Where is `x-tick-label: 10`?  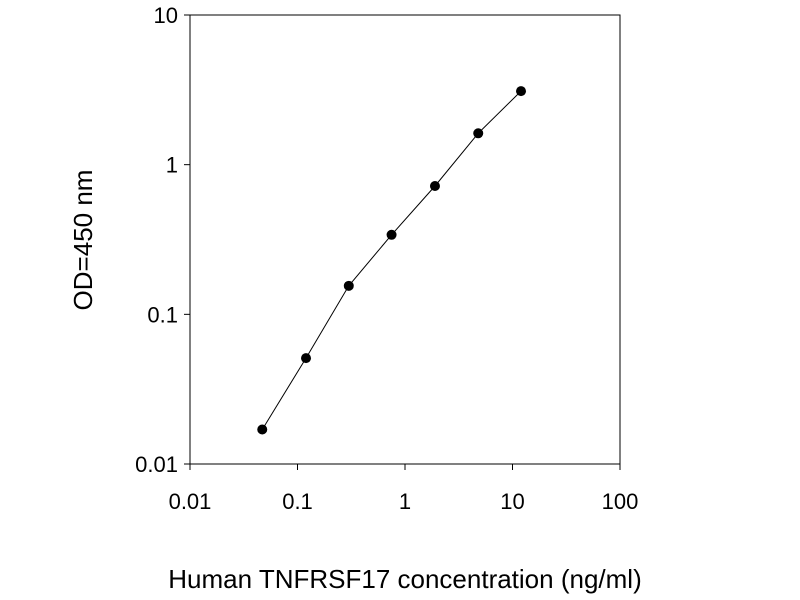 x-tick-label: 10 is located at coordinates (512, 501).